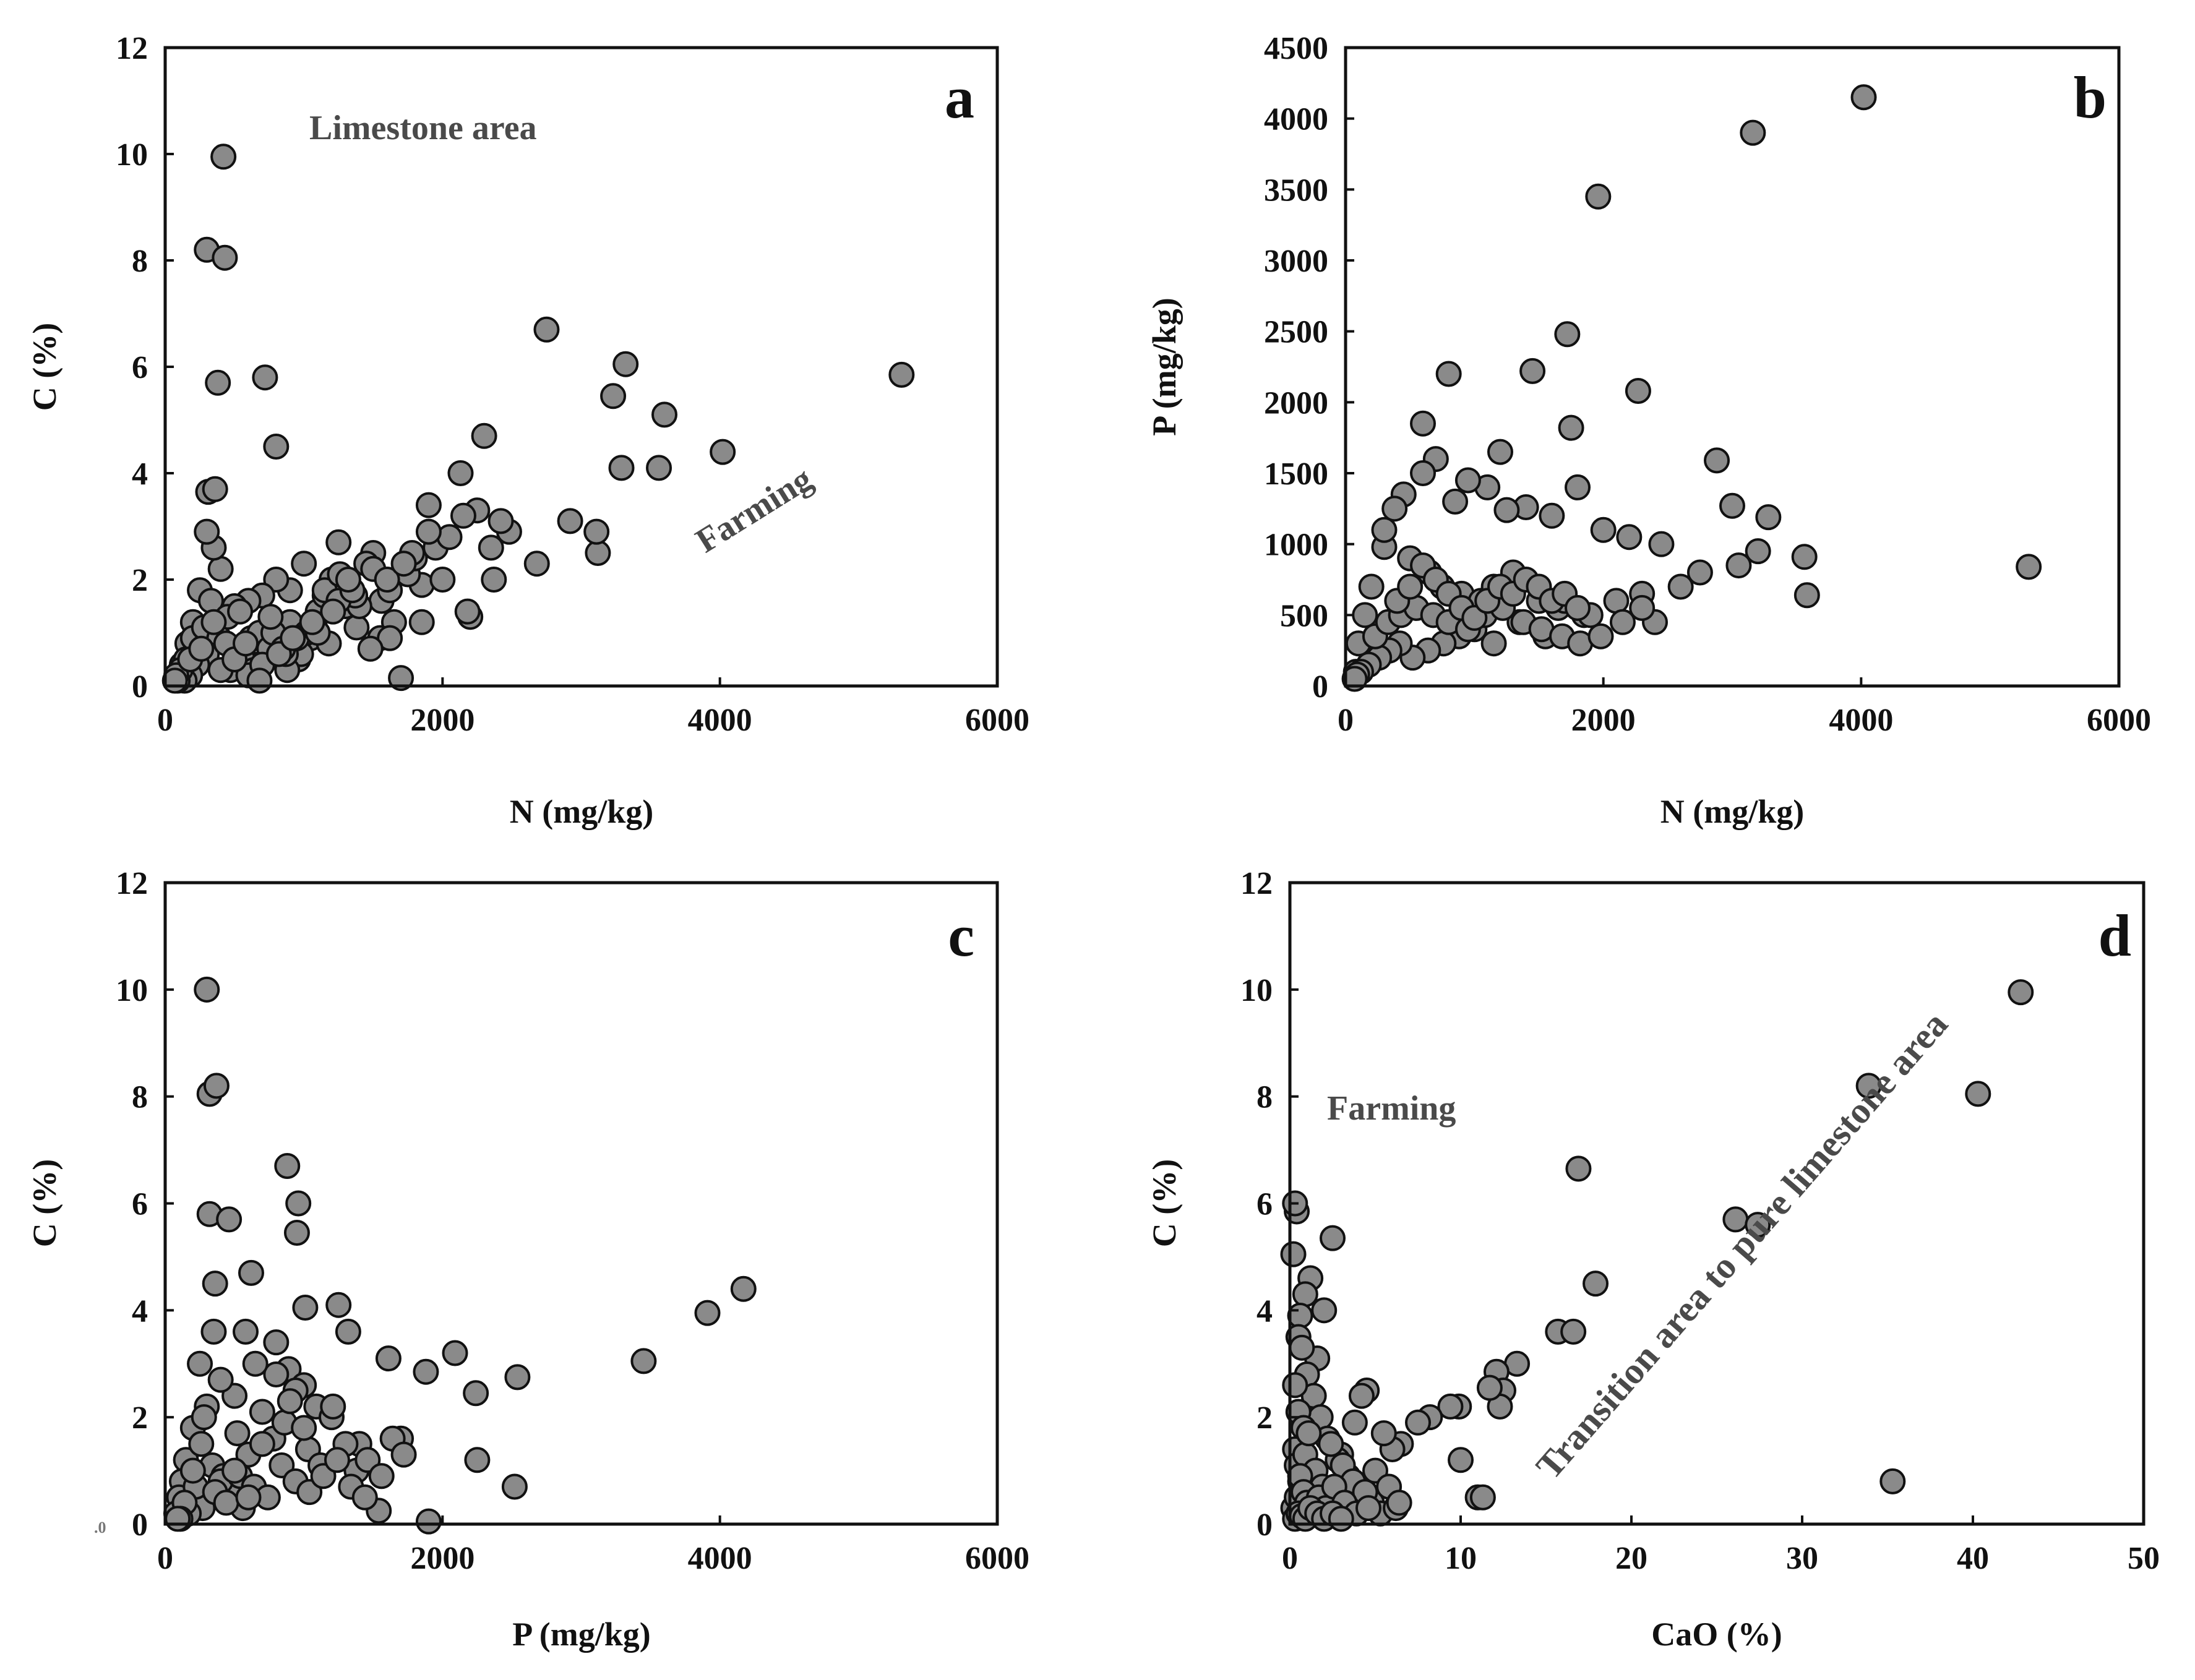 This screenshot has height=1680, width=2195. I want to click on panel-b-xlabel: N (mg/kg), so click(1732, 811).